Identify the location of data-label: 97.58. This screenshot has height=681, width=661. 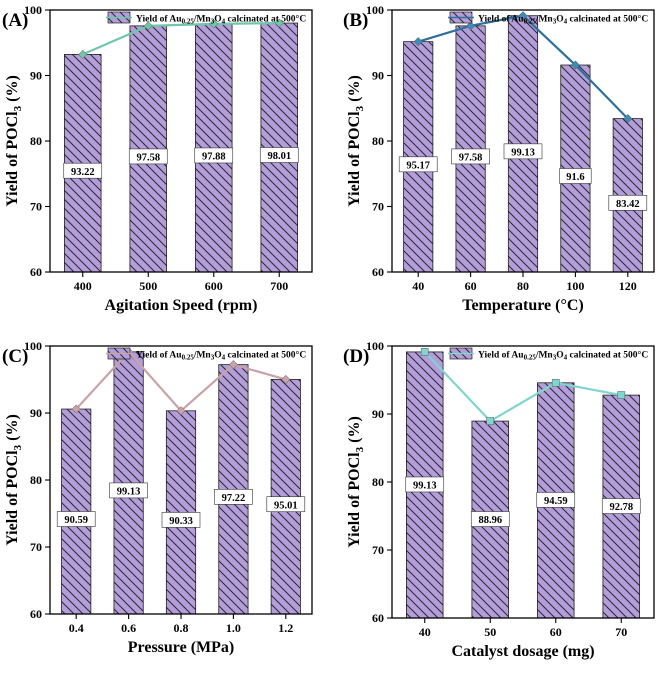
(471, 158).